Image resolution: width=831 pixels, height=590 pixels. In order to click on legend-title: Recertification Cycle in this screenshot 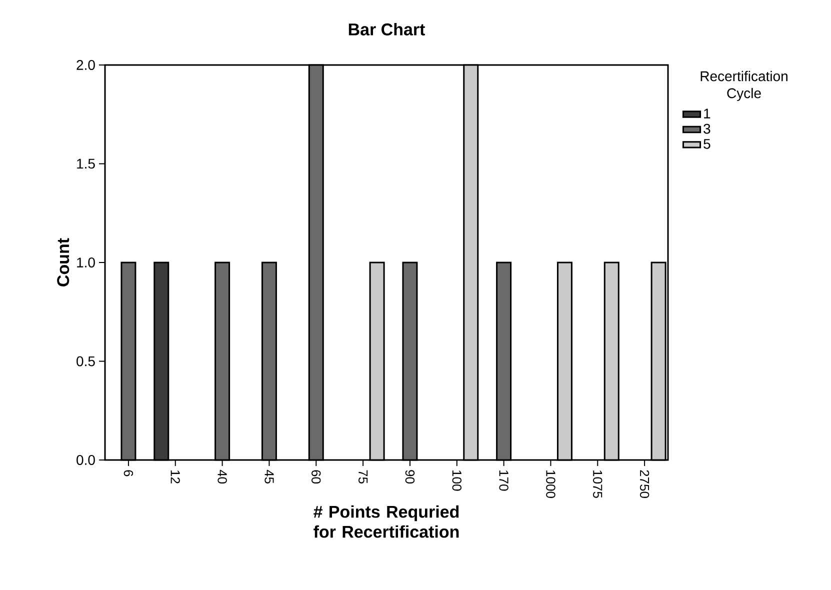, I will do `click(744, 85)`.